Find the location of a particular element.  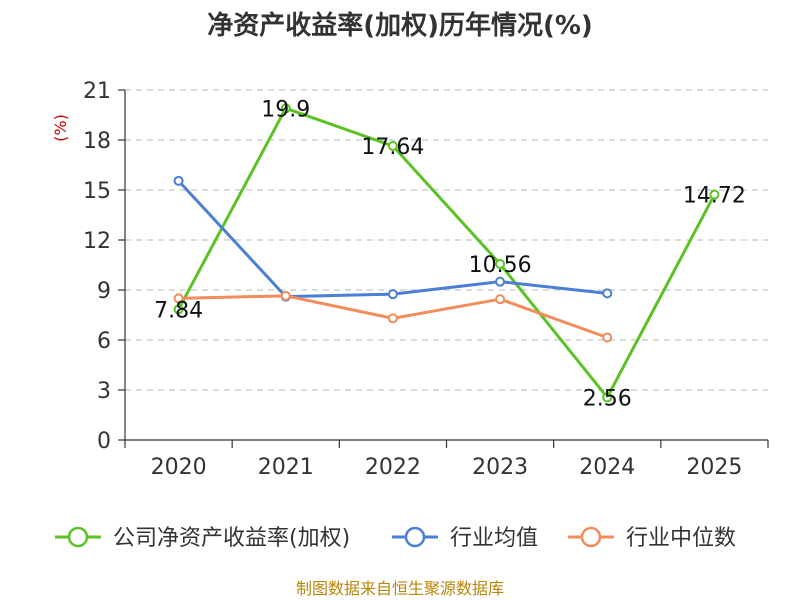

legend: 公司净资产收益率(加权) 行业均值 行业中位数 is located at coordinates (395, 538).